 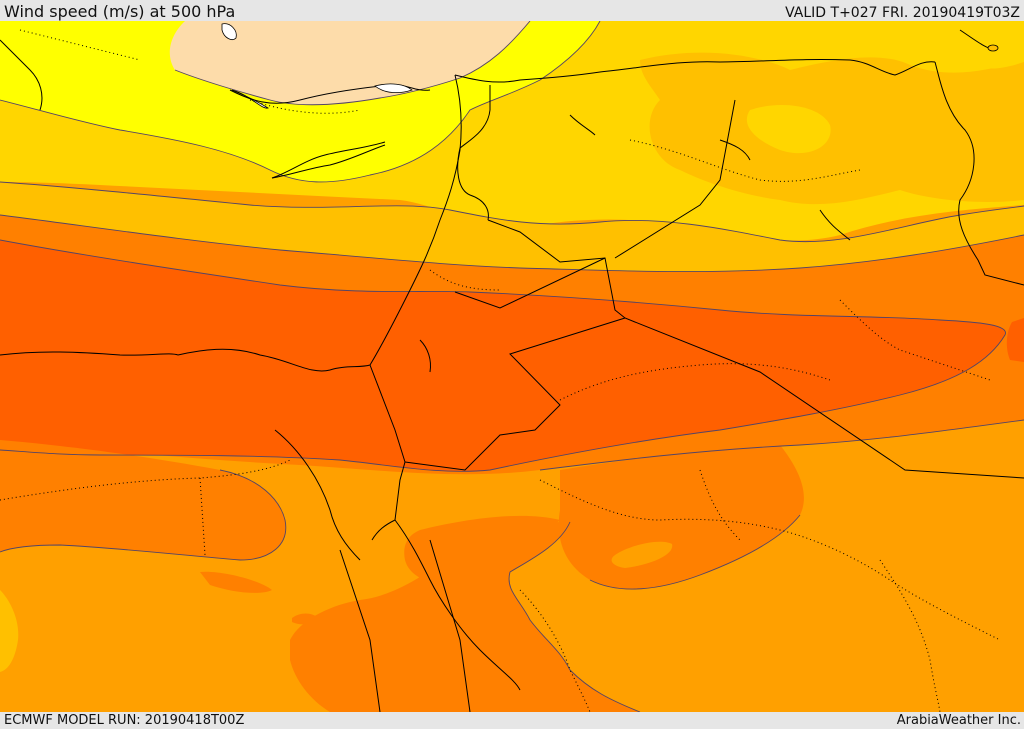 I want to click on band-dark-orange-south, so click(x=465, y=616).